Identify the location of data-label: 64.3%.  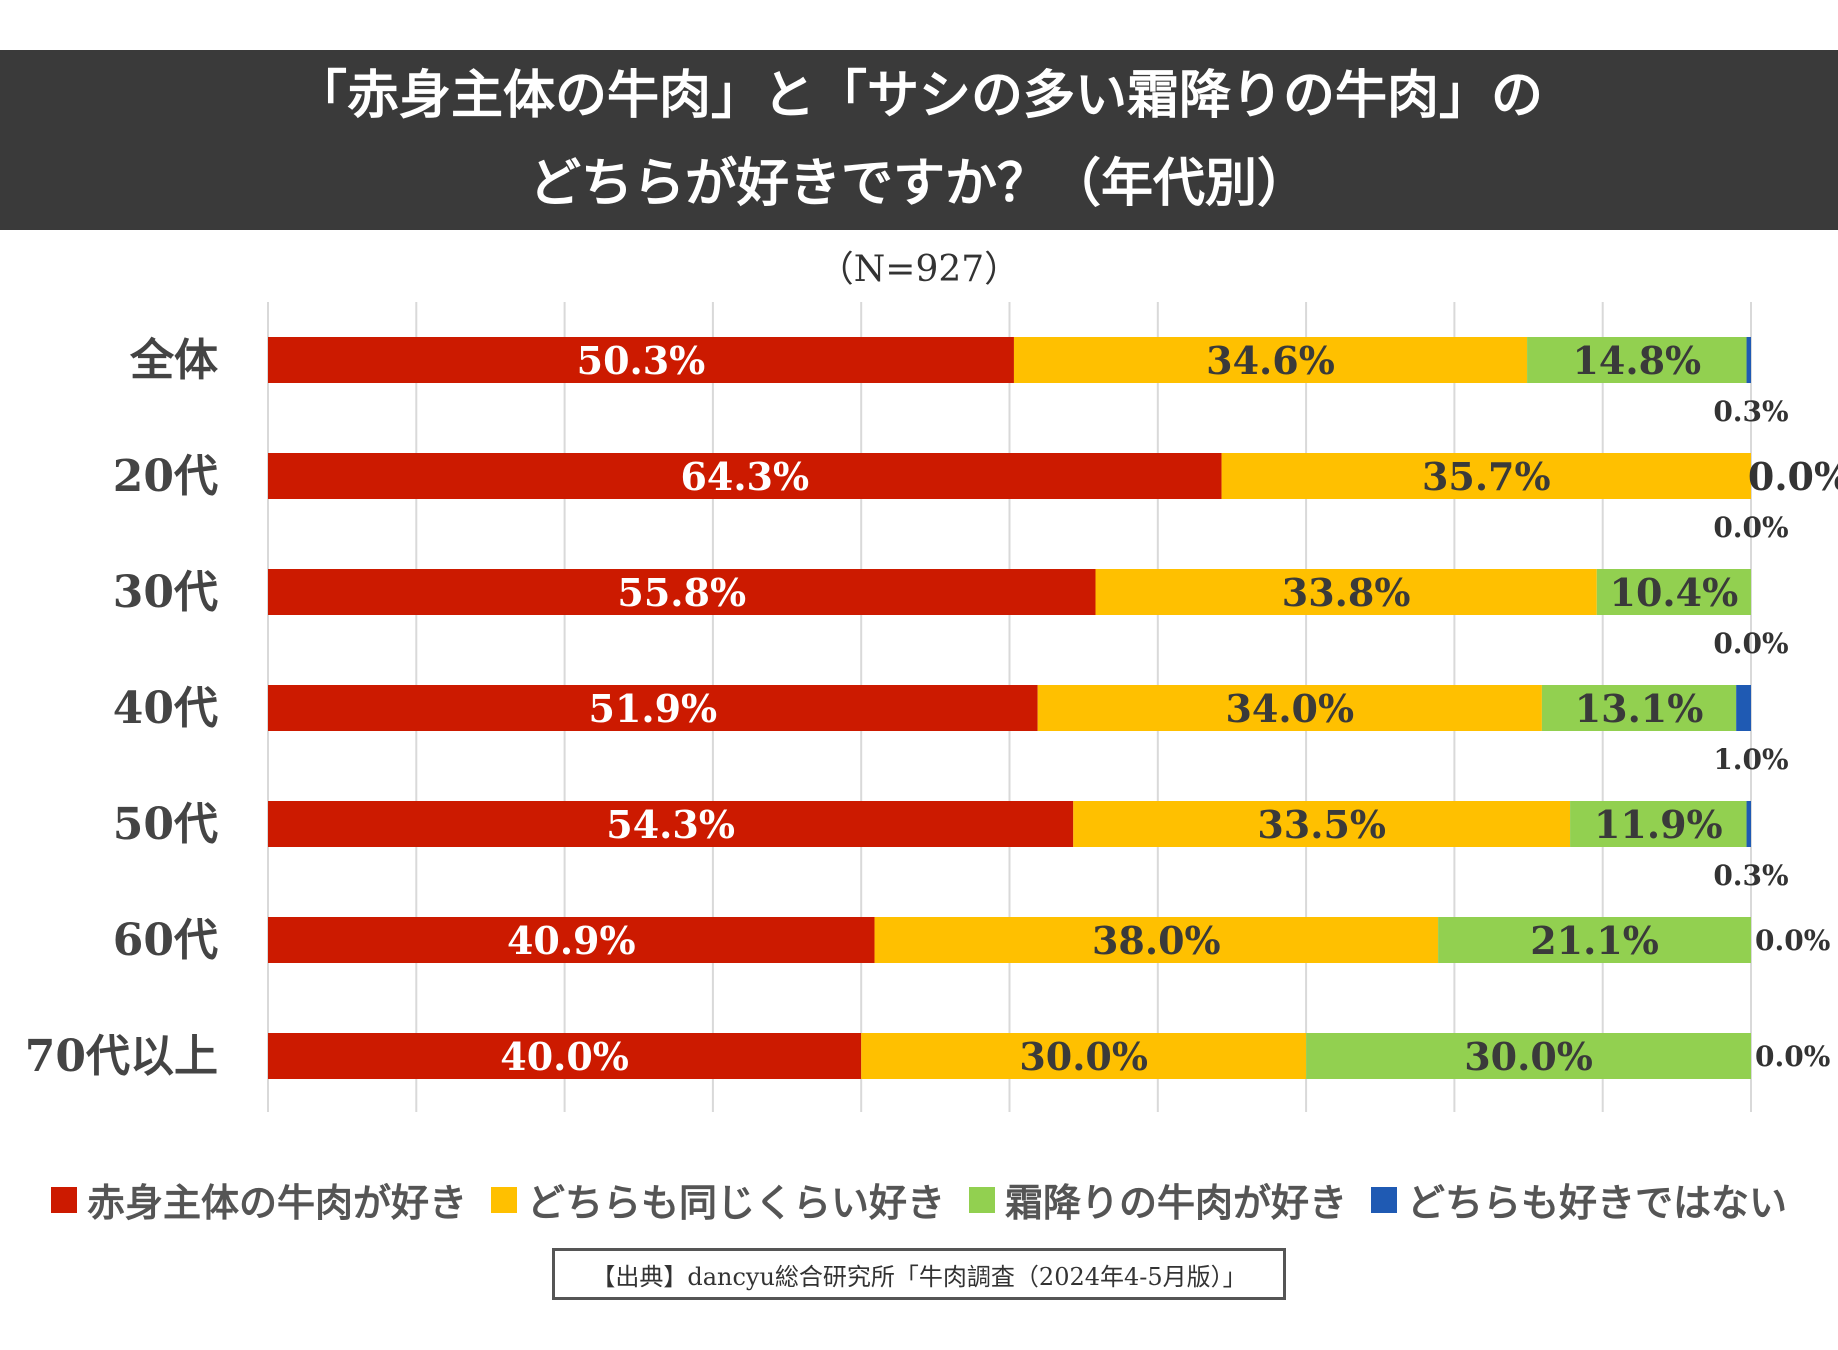
(744, 476).